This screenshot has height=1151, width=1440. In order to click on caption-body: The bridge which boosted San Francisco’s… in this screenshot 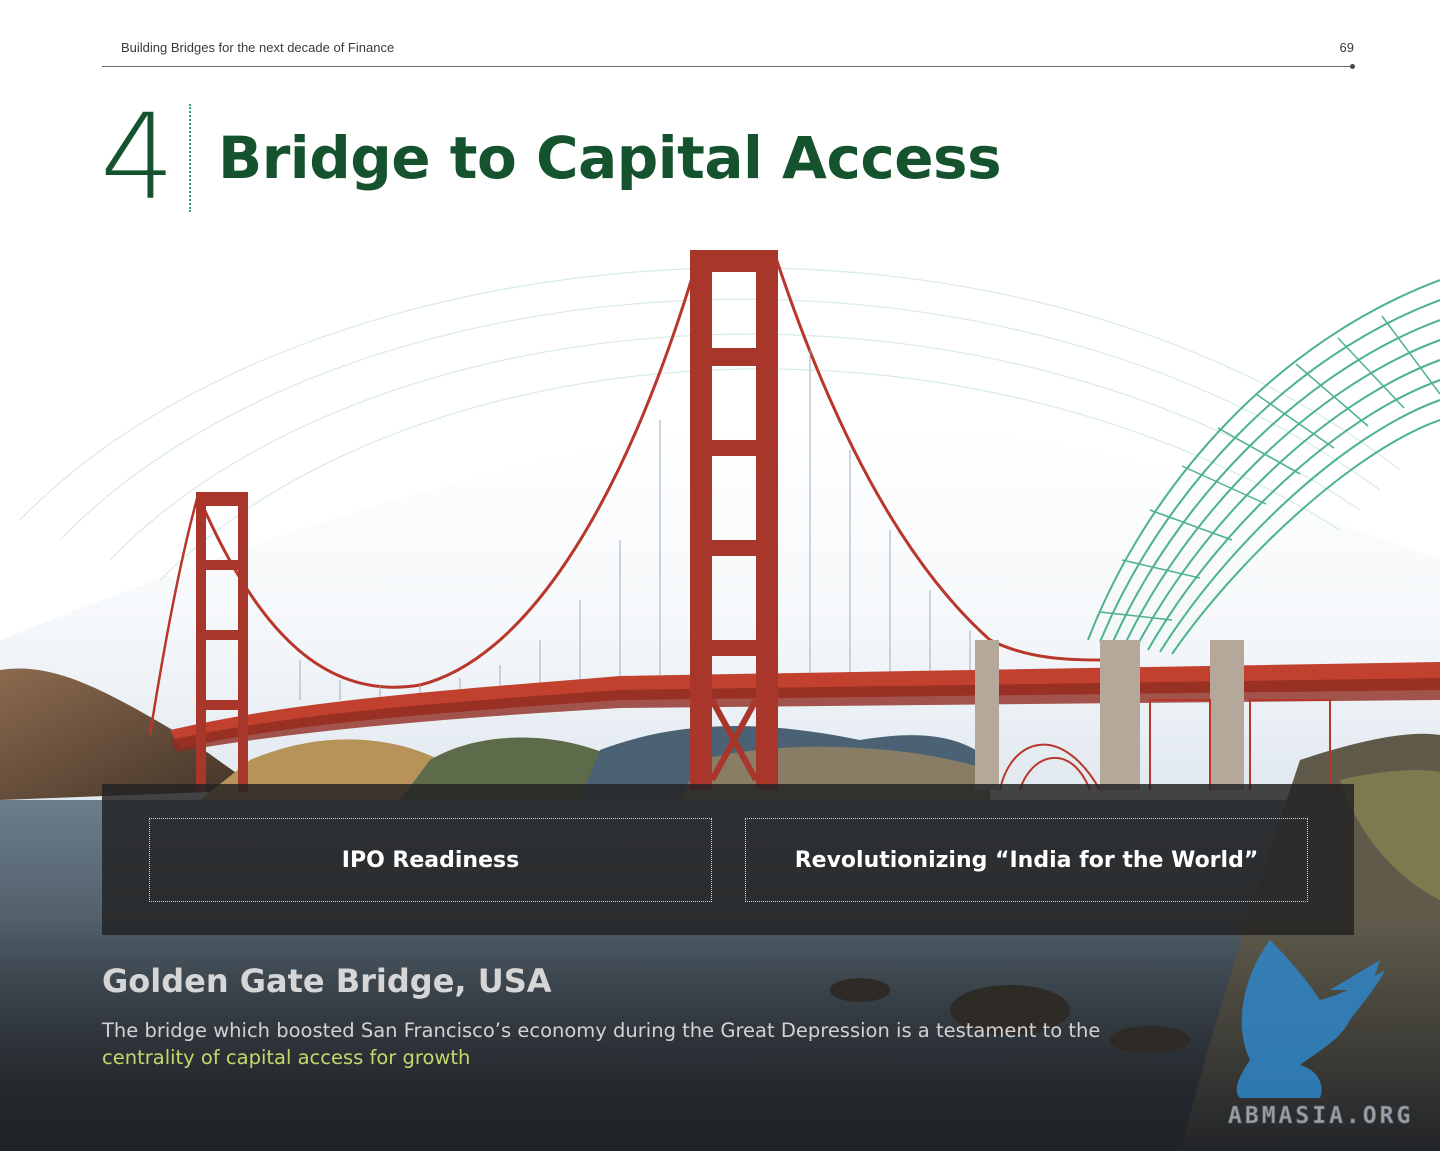, I will do `click(627, 1044)`.